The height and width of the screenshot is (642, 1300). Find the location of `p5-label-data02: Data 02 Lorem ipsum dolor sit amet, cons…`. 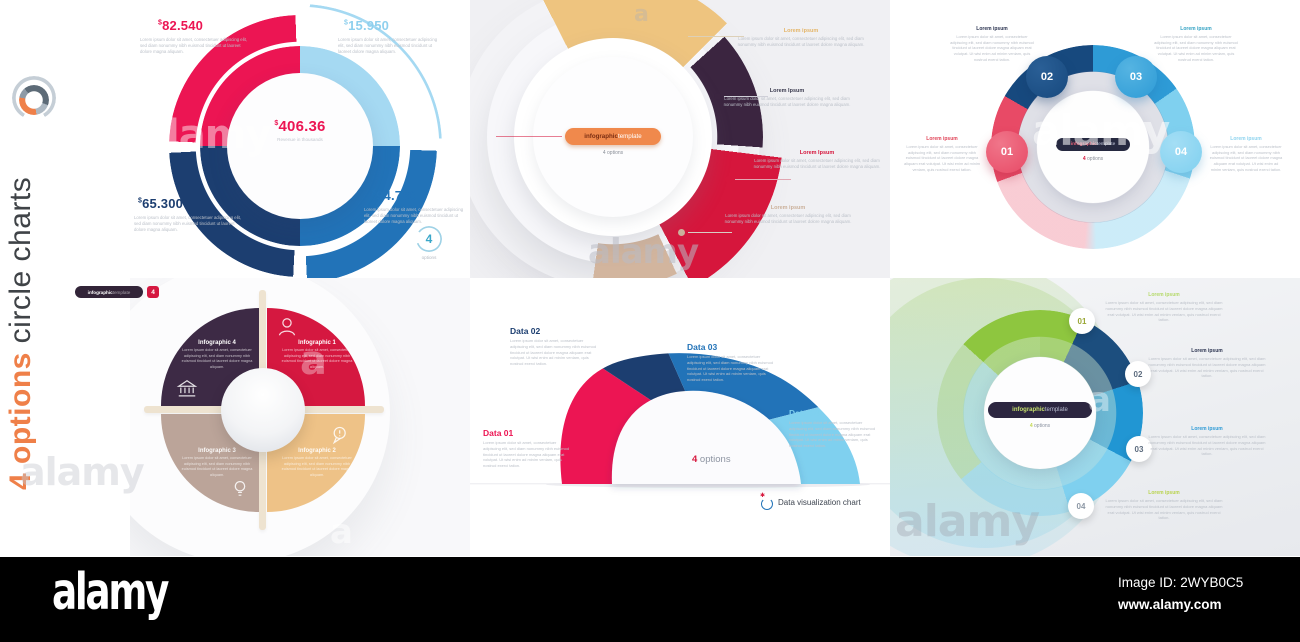

p5-label-data02: Data 02 Lorem ipsum dolor sit amet, cons… is located at coordinates (556, 346).